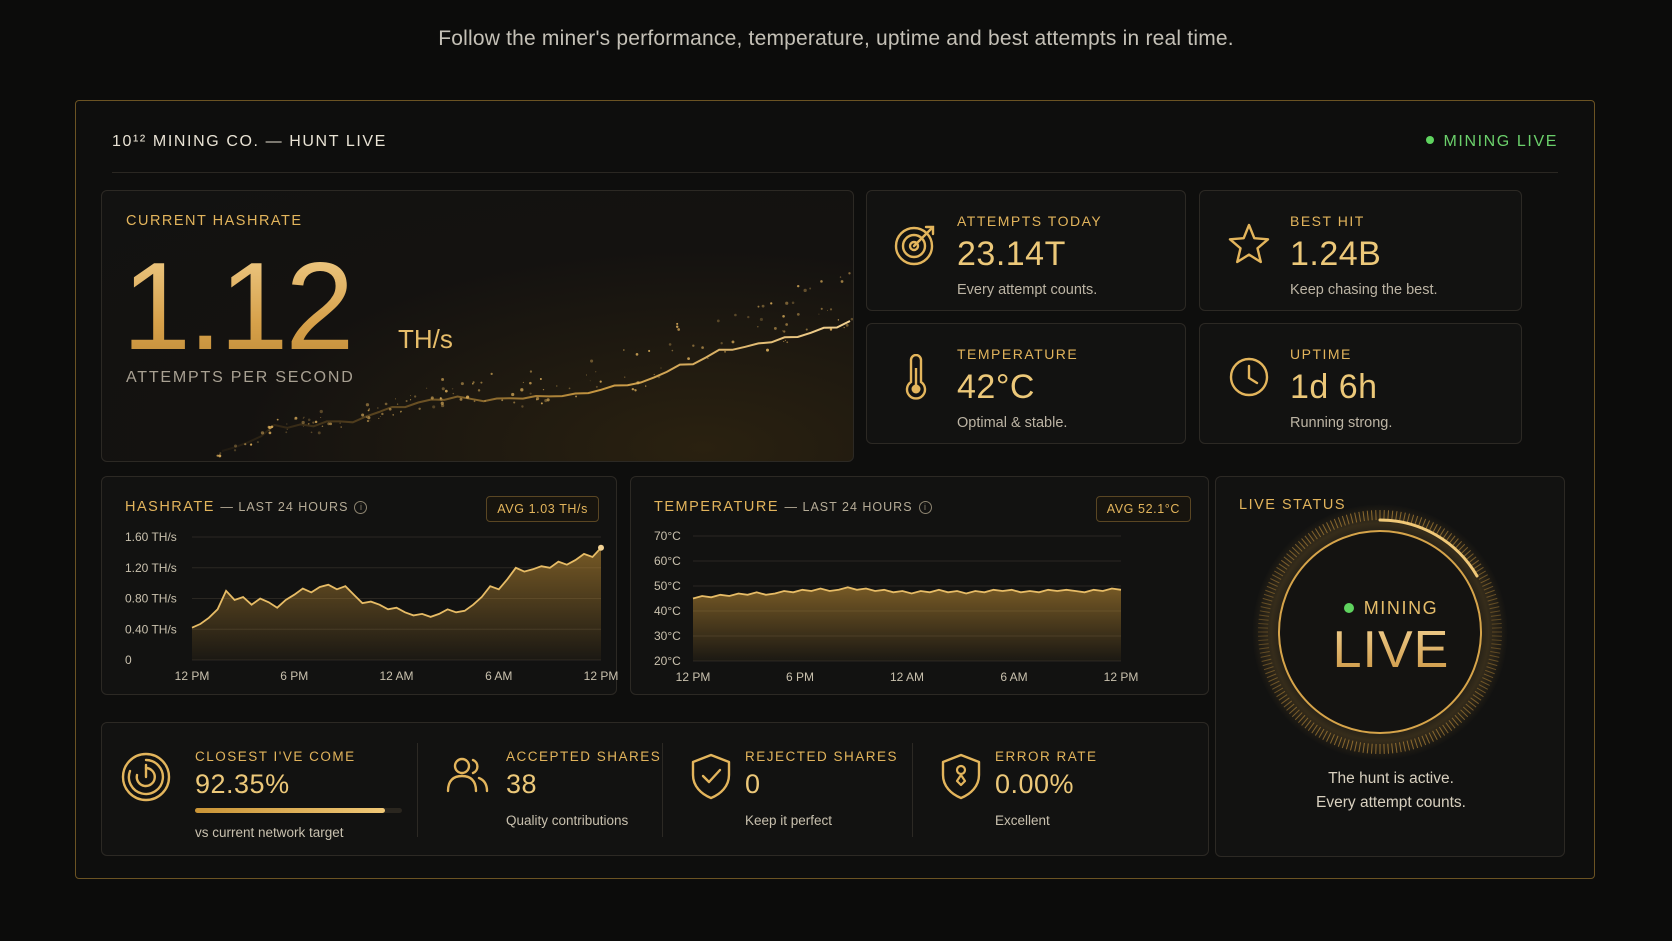  I want to click on best-hit-note: Keep chasing the best., so click(1364, 290).